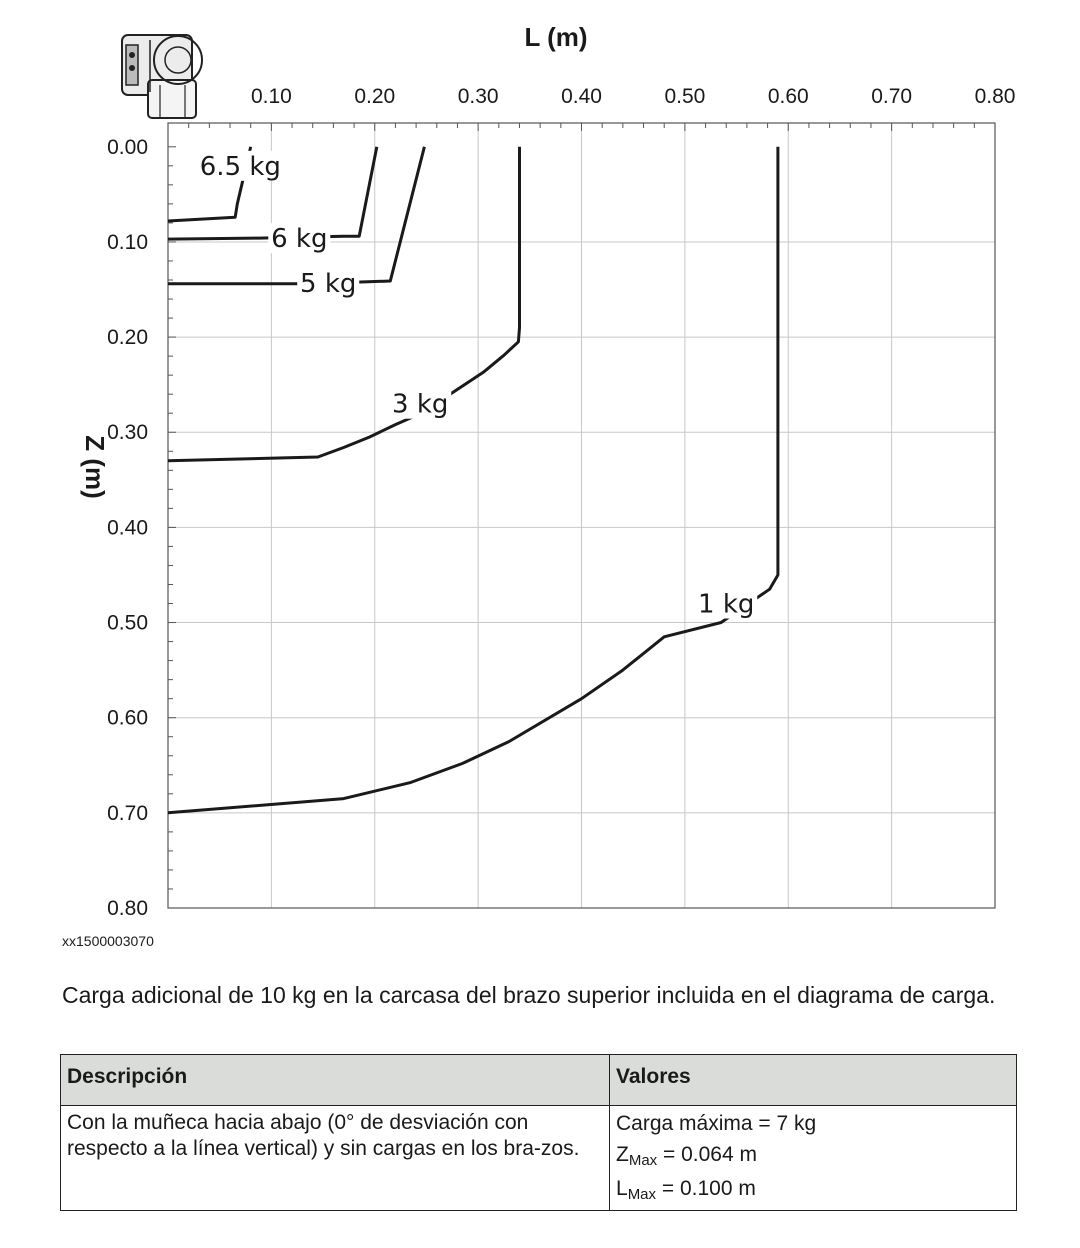 Image resolution: width=1080 pixels, height=1248 pixels. I want to click on curve-label: 6.5 kg, so click(240, 167).